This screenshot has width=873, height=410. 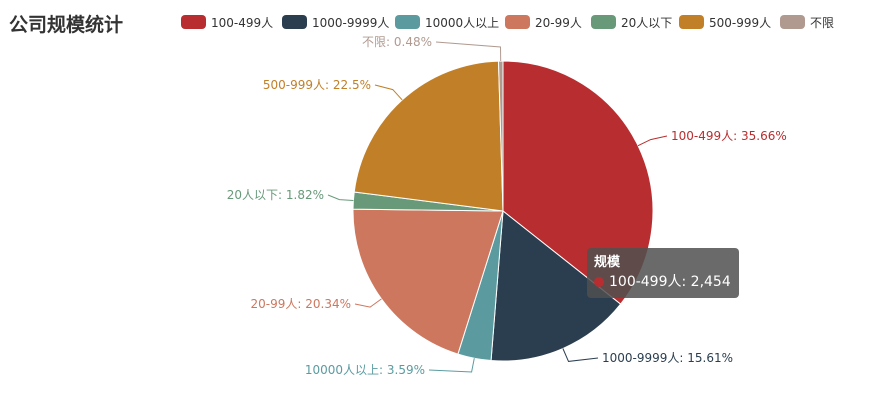 I want to click on legend-label: 不限, so click(x=822, y=23).